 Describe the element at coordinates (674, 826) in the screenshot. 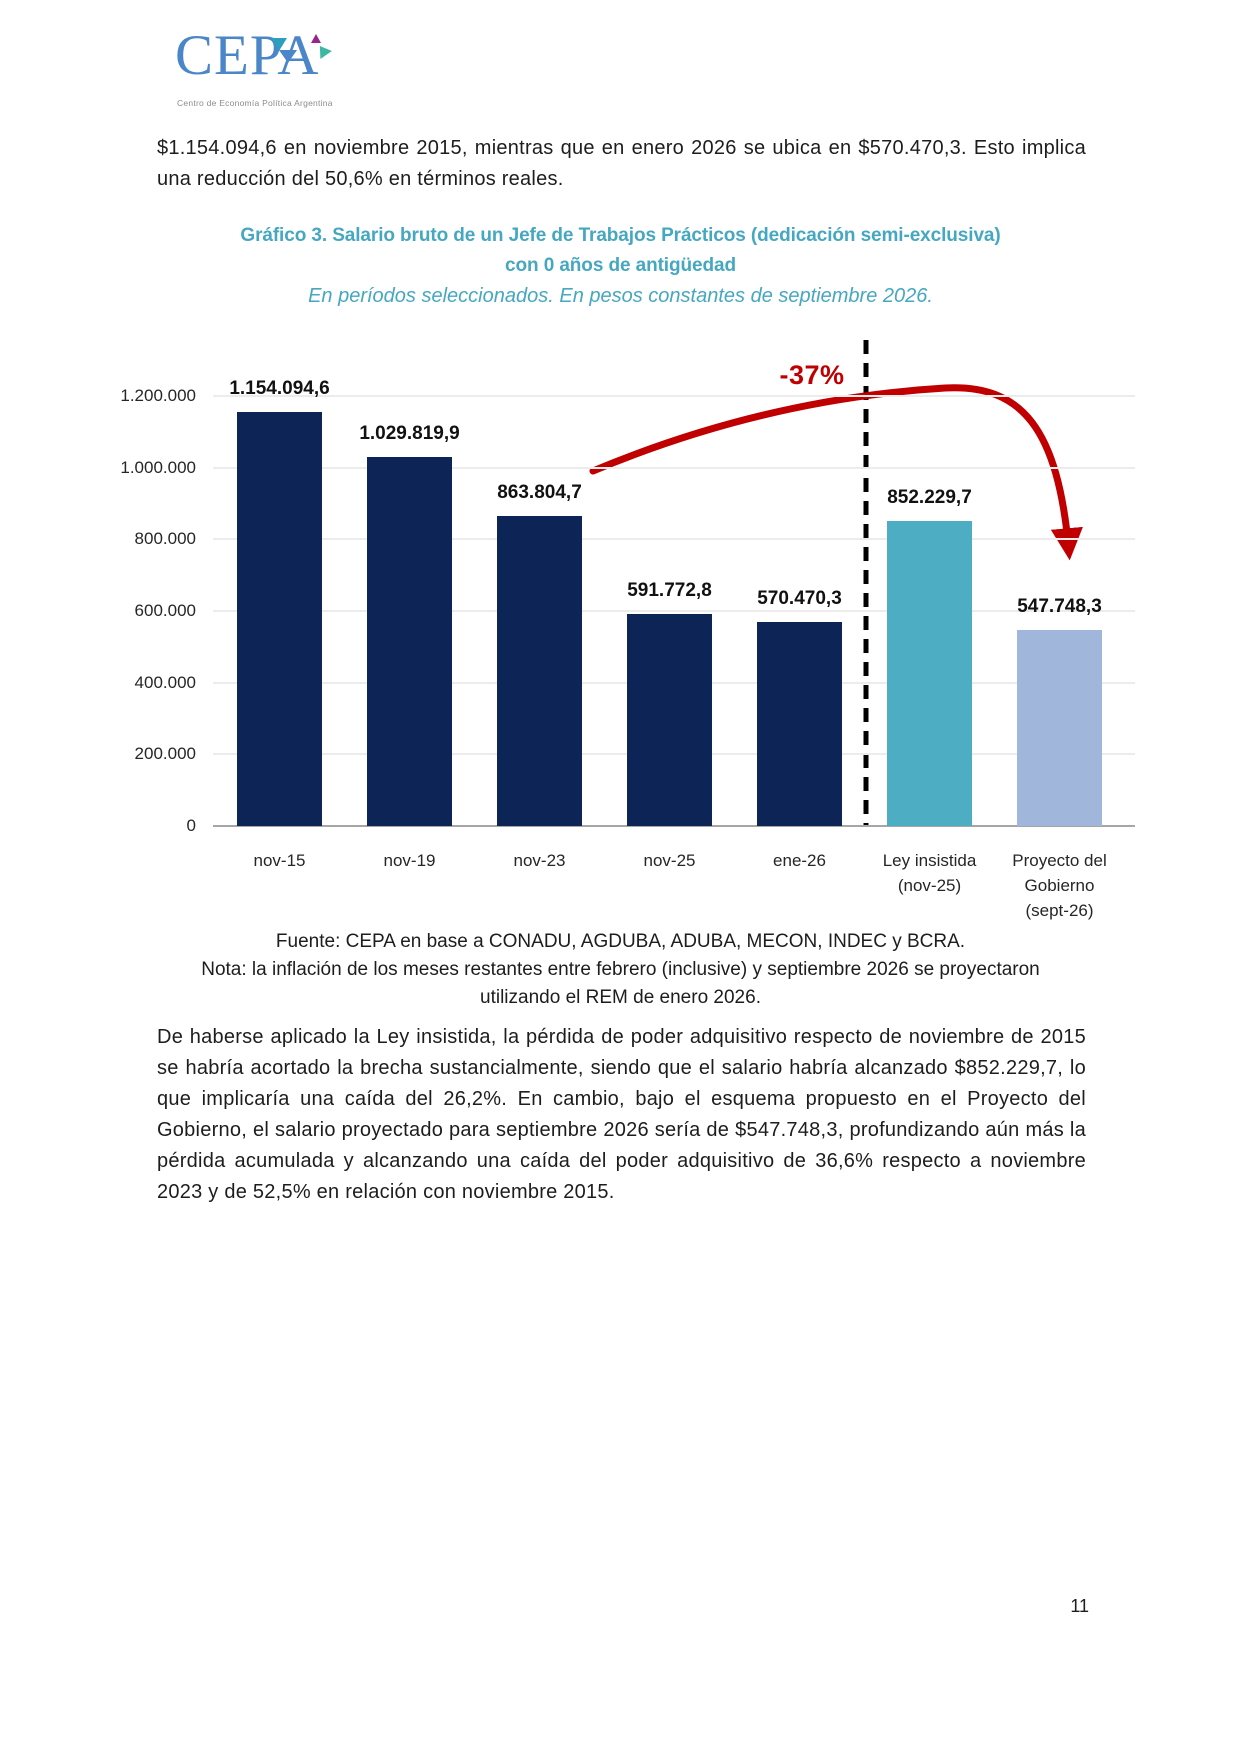

I see `x-axis-line` at that location.